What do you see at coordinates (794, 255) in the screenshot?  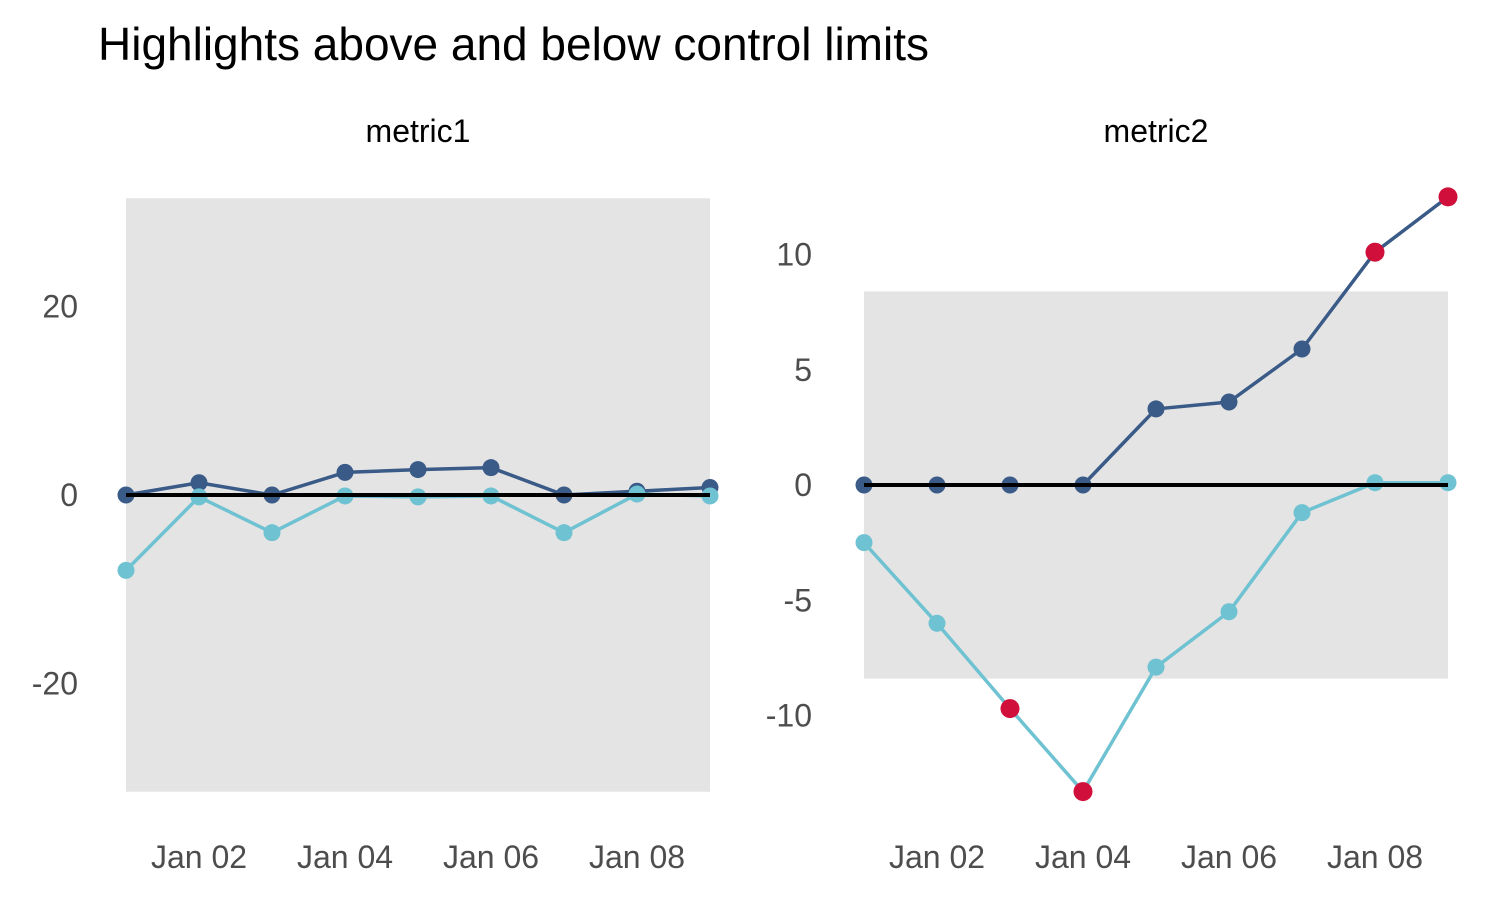 I see `y-tick-label: 10` at bounding box center [794, 255].